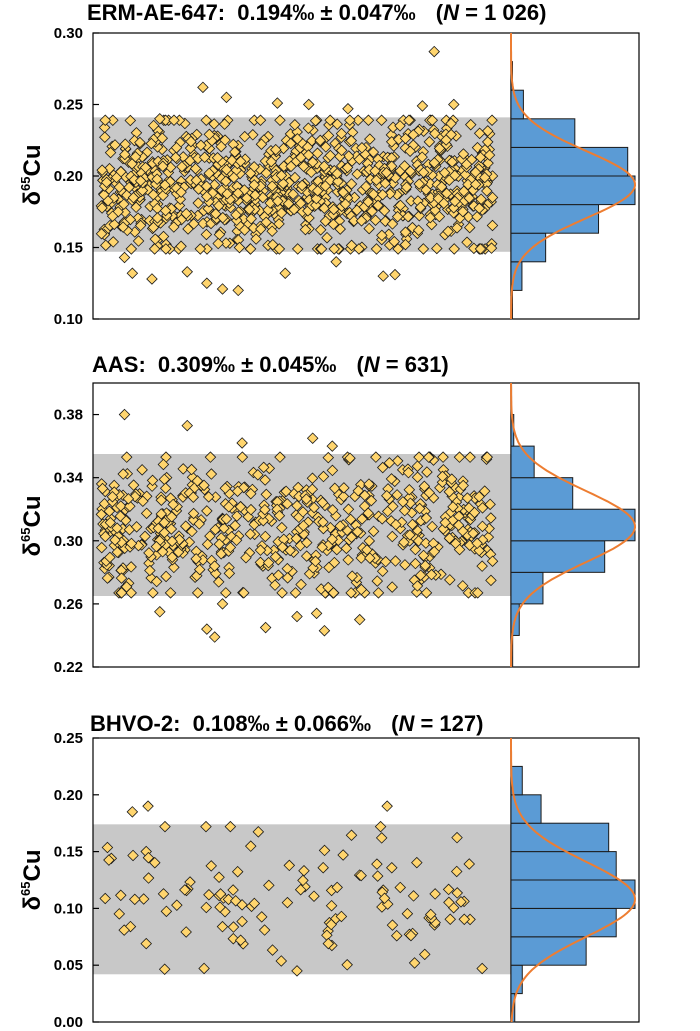 The width and height of the screenshot is (700, 1031). What do you see at coordinates (247, 364) in the screenshot?
I see `title-stats: 0.309‰ ± 0.045‰` at bounding box center [247, 364].